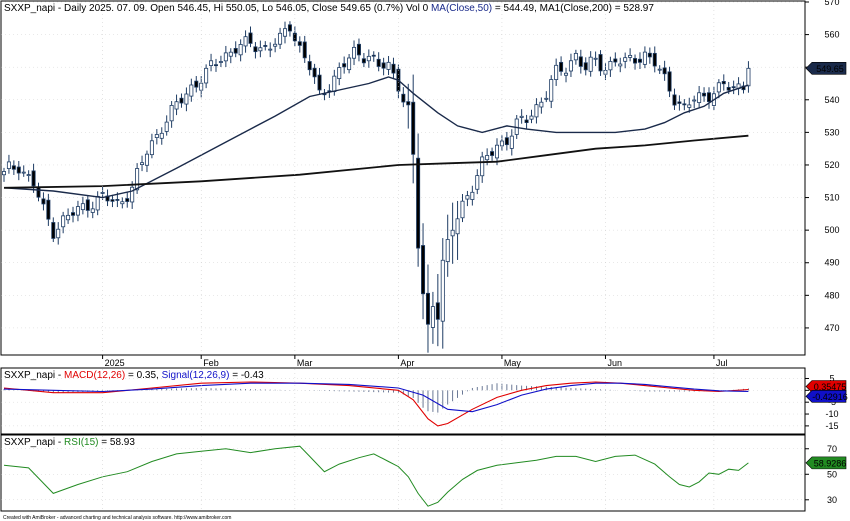  What do you see at coordinates (831, 230) in the screenshot?
I see `price-tick-label: 500` at bounding box center [831, 230].